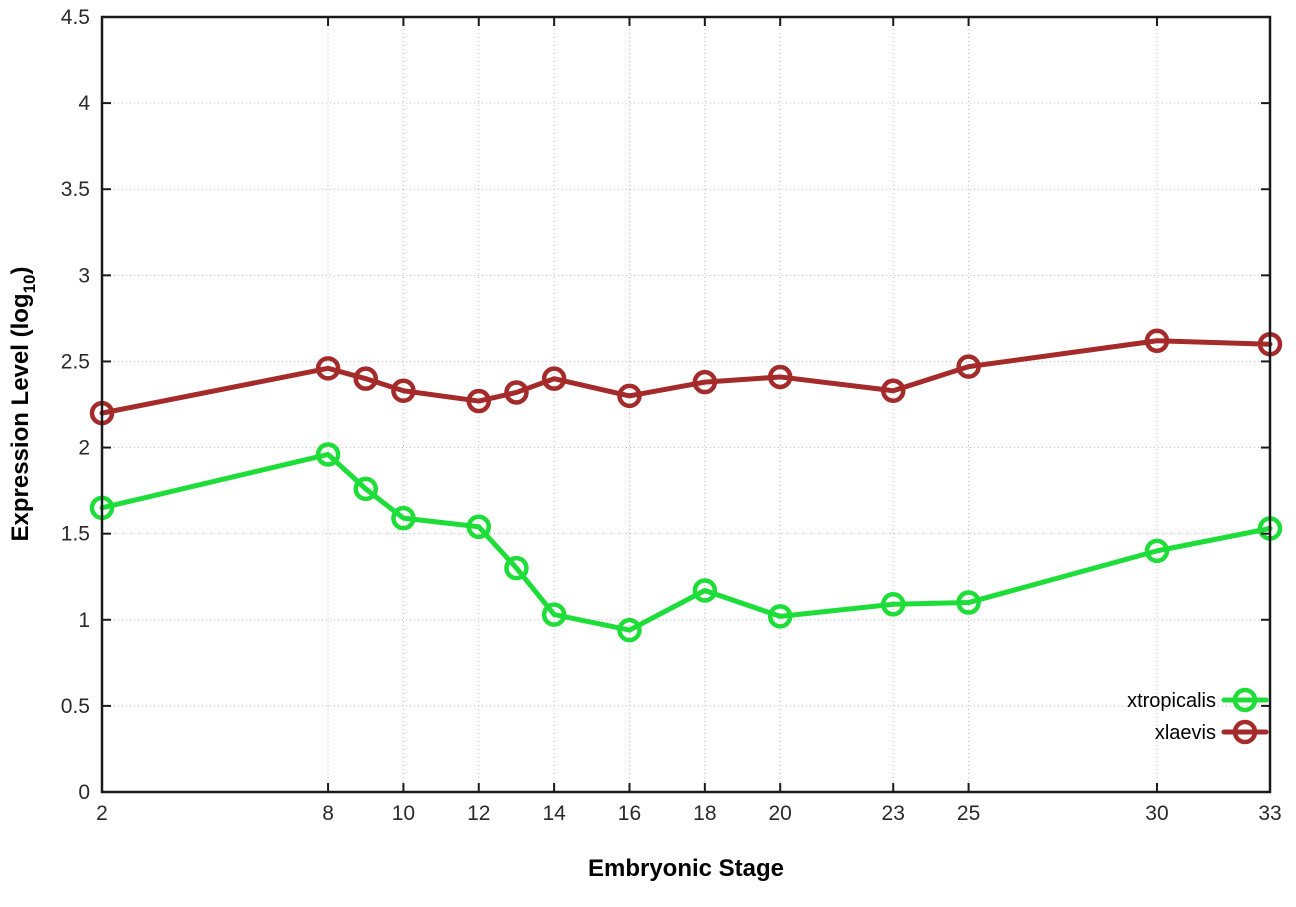 This screenshot has width=1296, height=907. I want to click on y-tick-label: 1.5, so click(75, 534).